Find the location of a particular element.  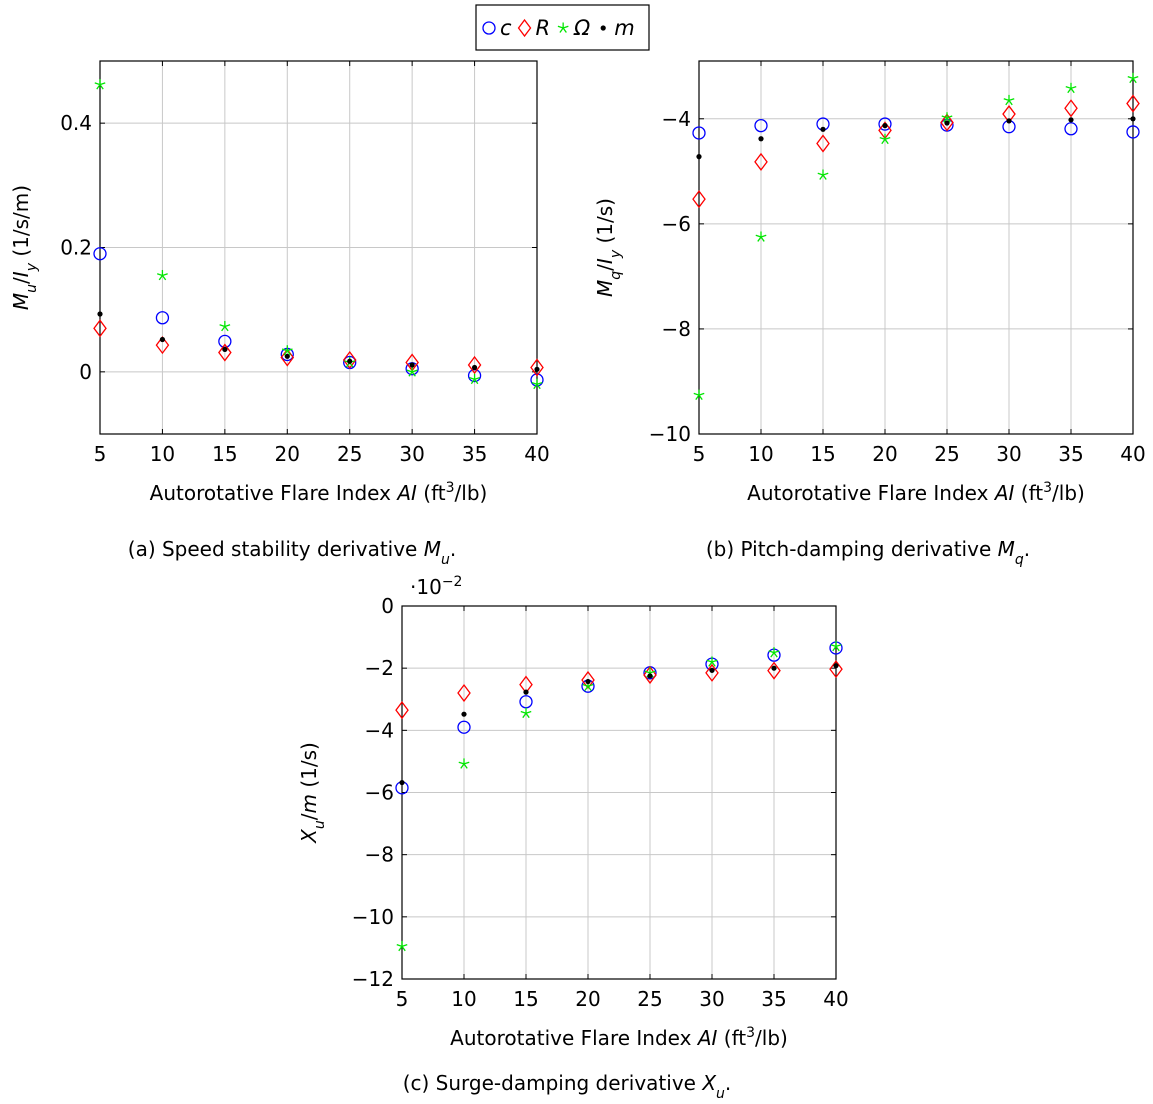

y-tick-label: −10 is located at coordinates (670, 434).